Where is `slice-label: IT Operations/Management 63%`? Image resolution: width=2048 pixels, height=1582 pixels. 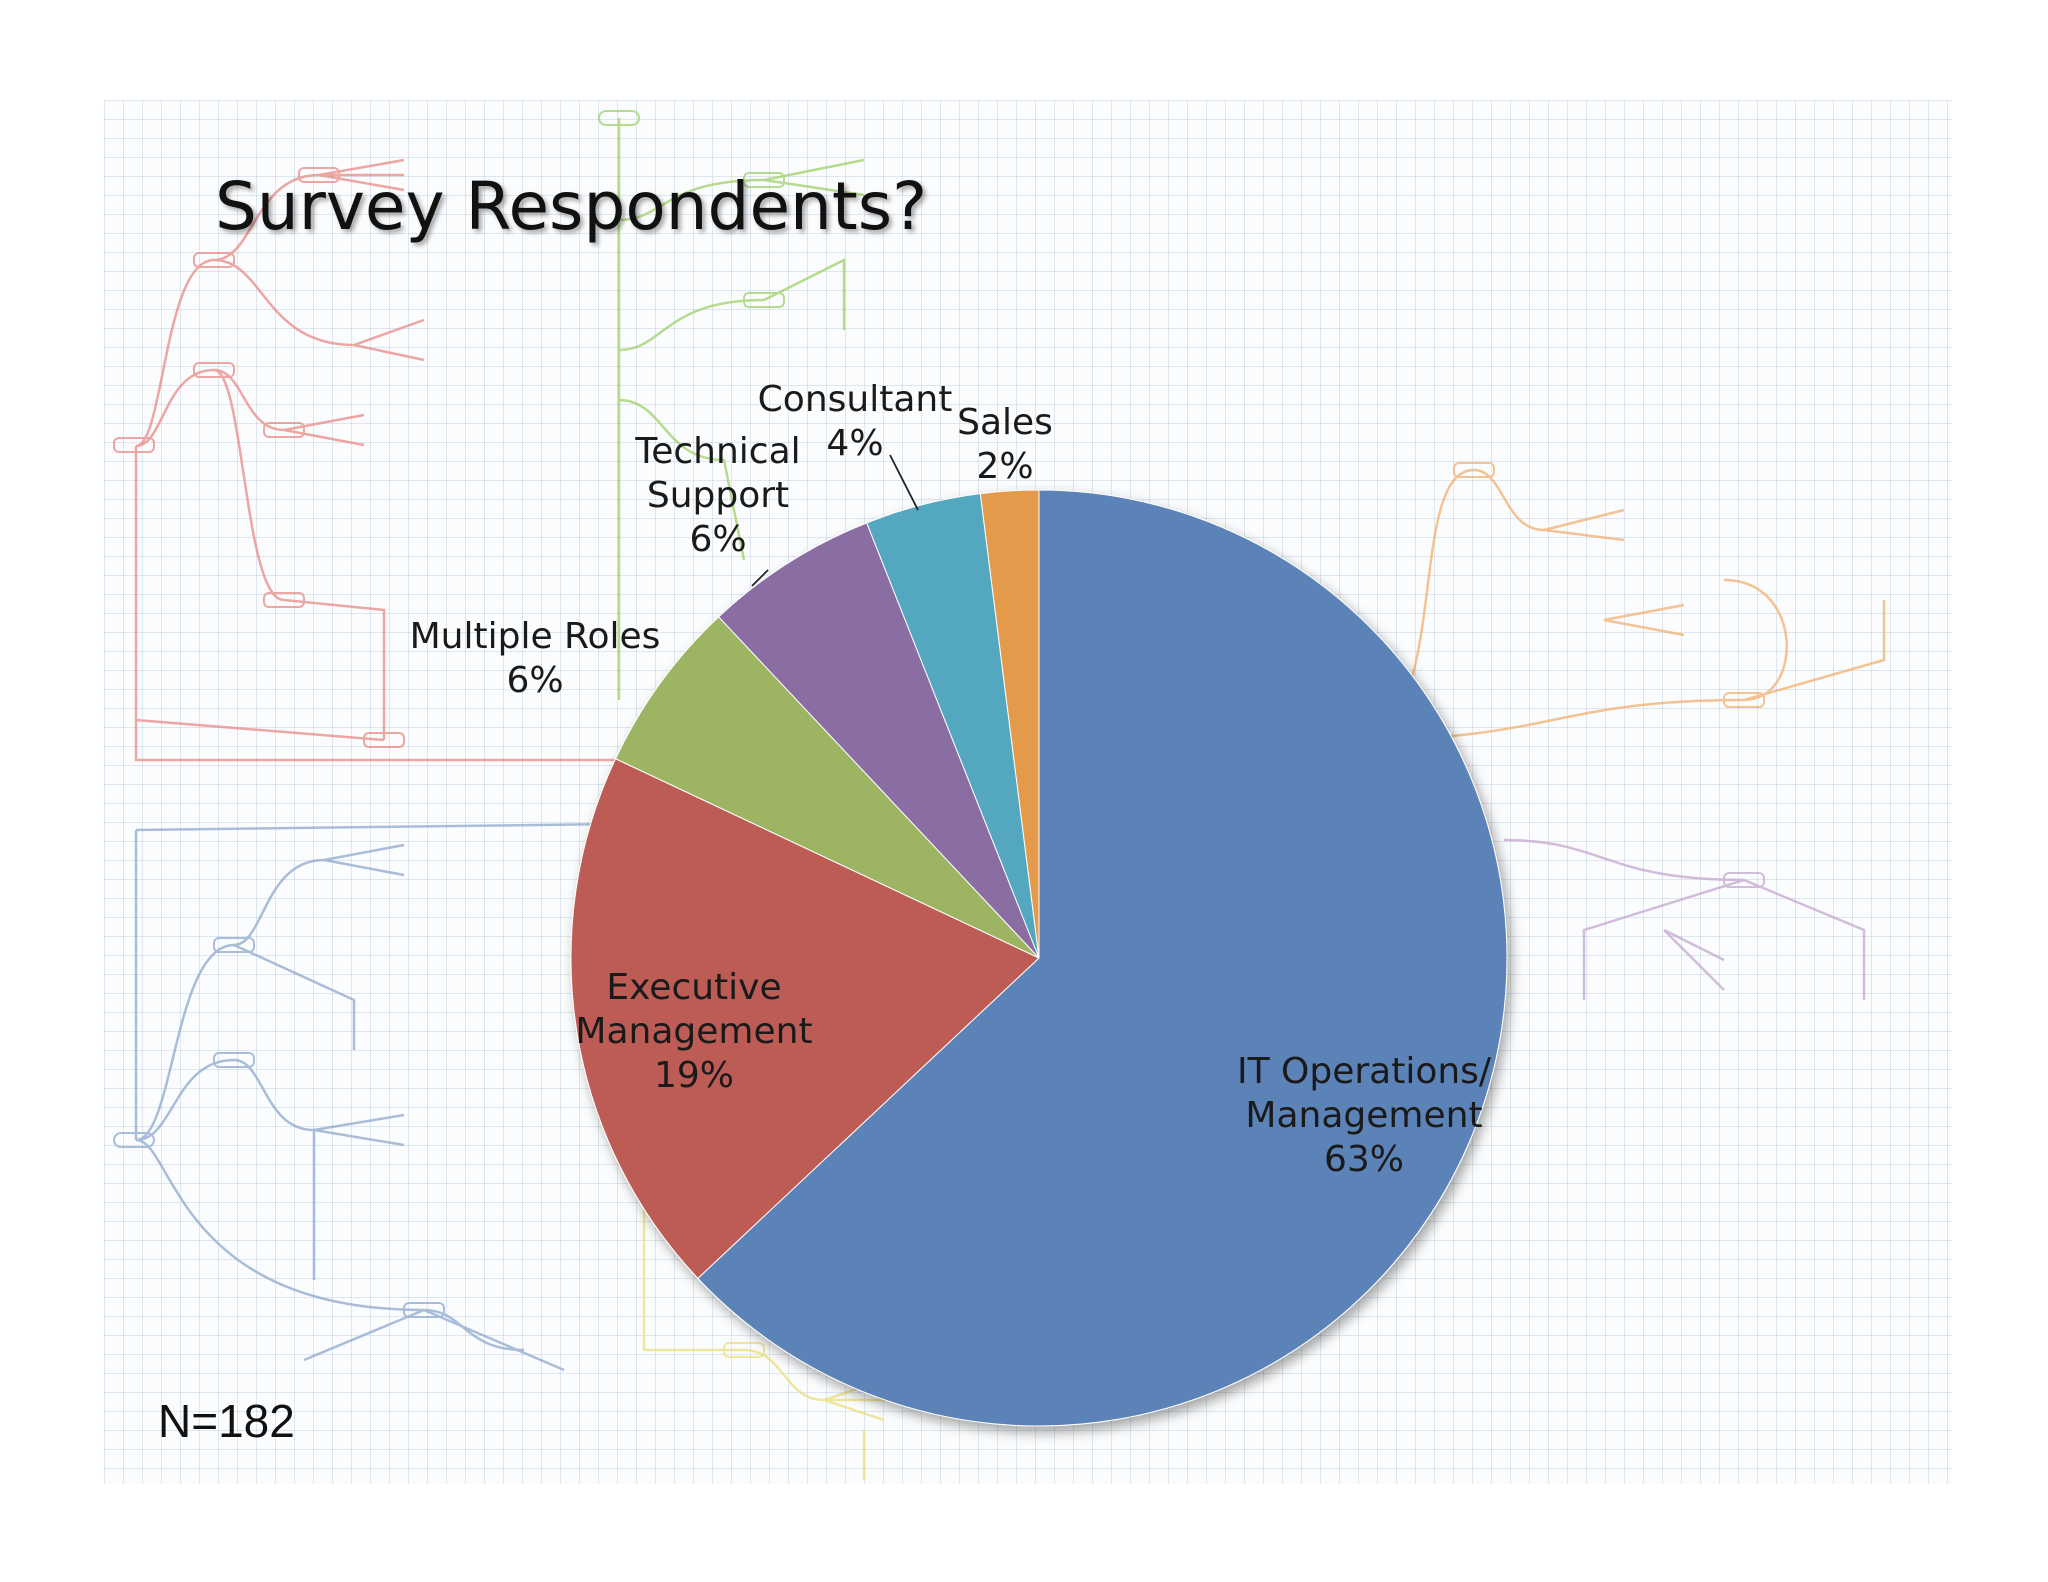
slice-label: IT Operations/Management 63% is located at coordinates (1364, 1116).